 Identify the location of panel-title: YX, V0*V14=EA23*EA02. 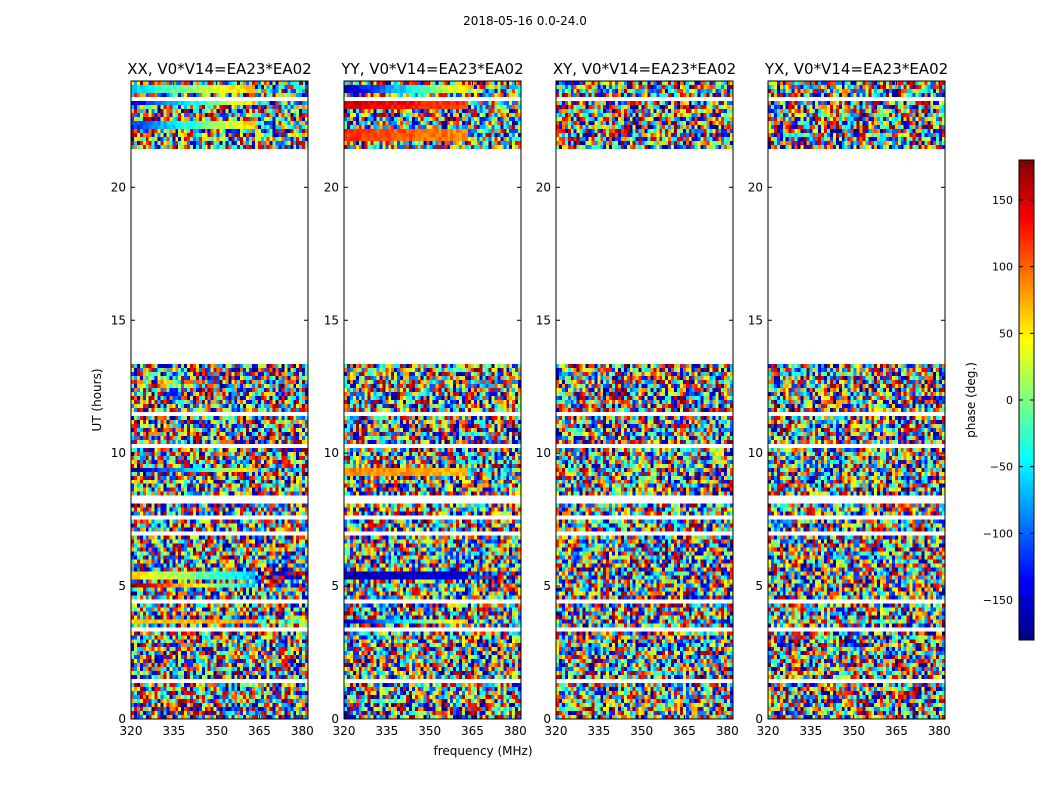
(856, 69).